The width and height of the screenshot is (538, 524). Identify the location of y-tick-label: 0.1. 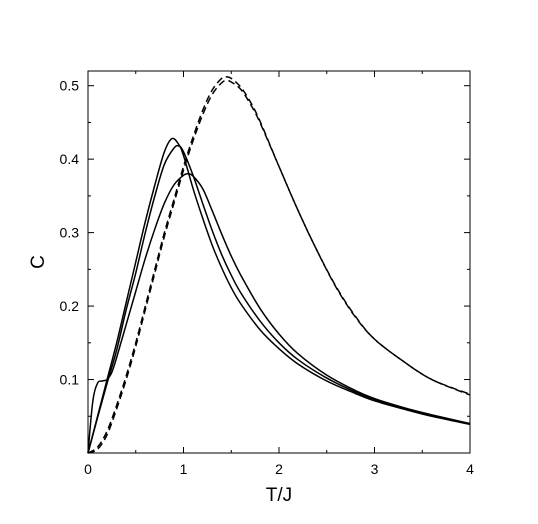
(70, 380).